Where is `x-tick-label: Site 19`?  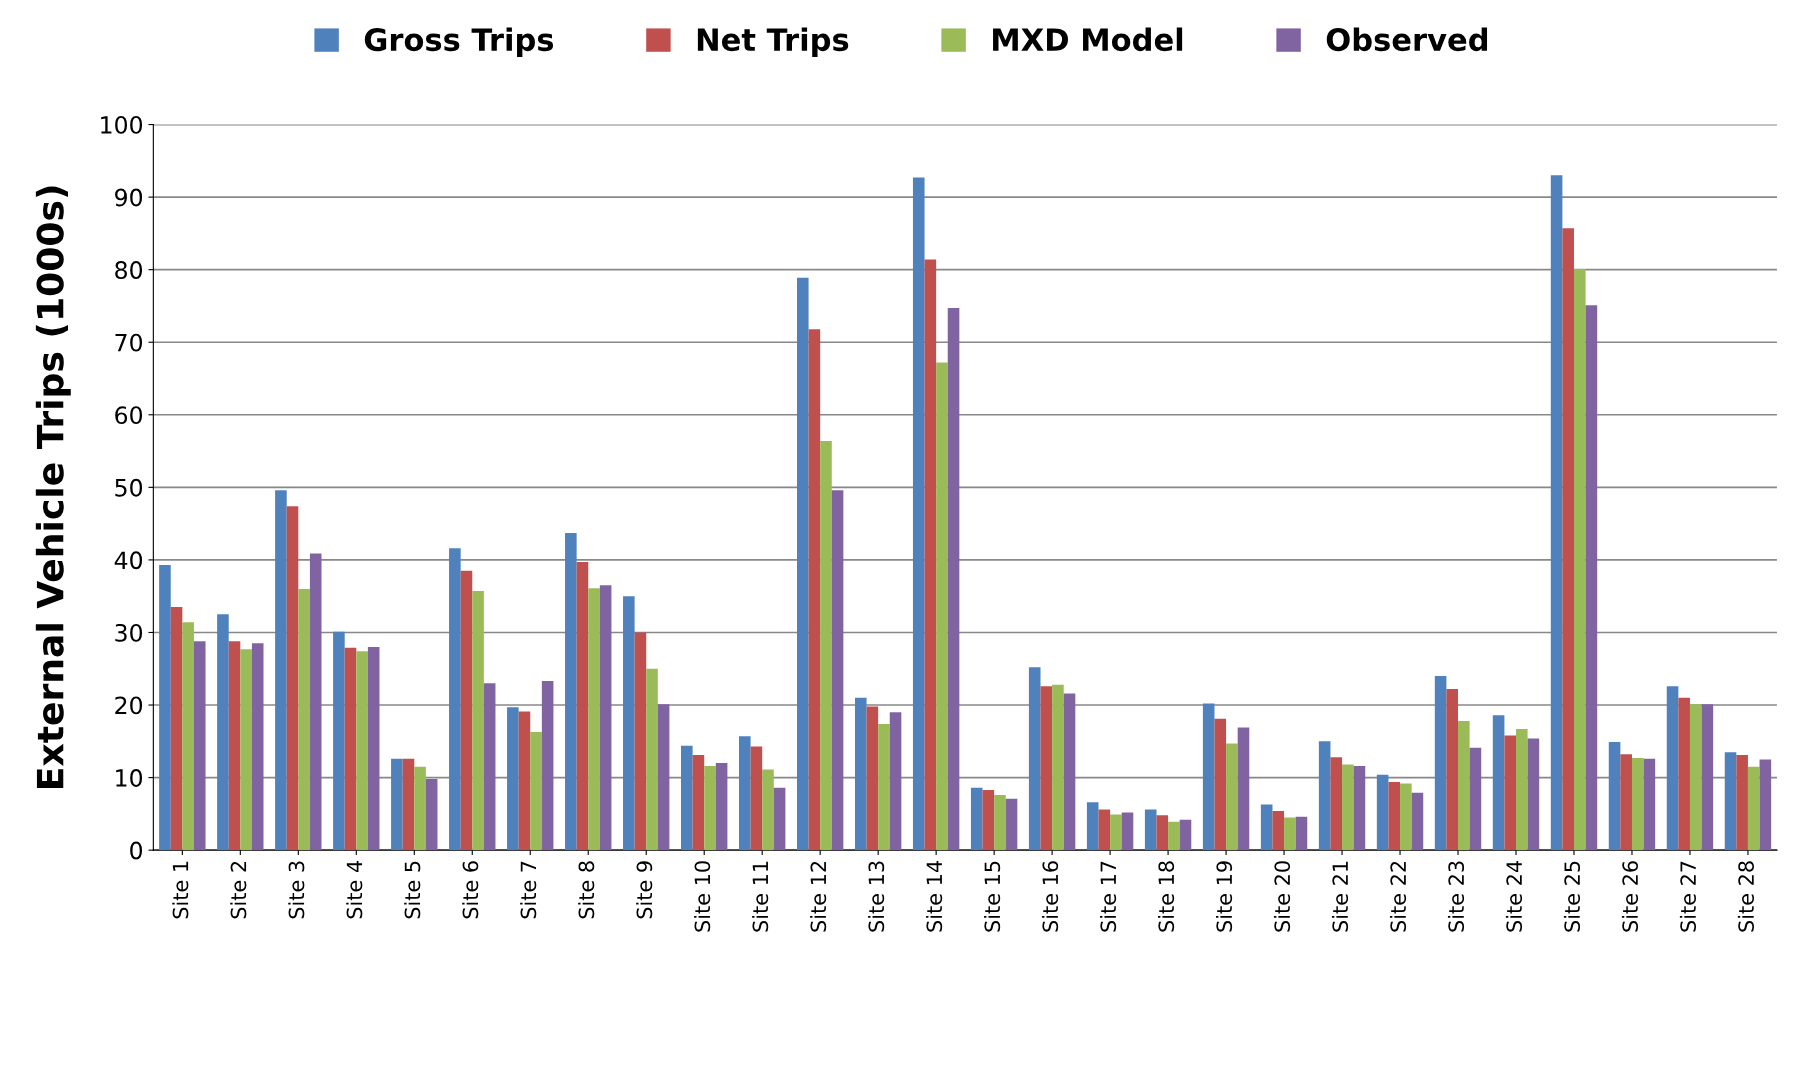 x-tick-label: Site 19 is located at coordinates (1224, 896).